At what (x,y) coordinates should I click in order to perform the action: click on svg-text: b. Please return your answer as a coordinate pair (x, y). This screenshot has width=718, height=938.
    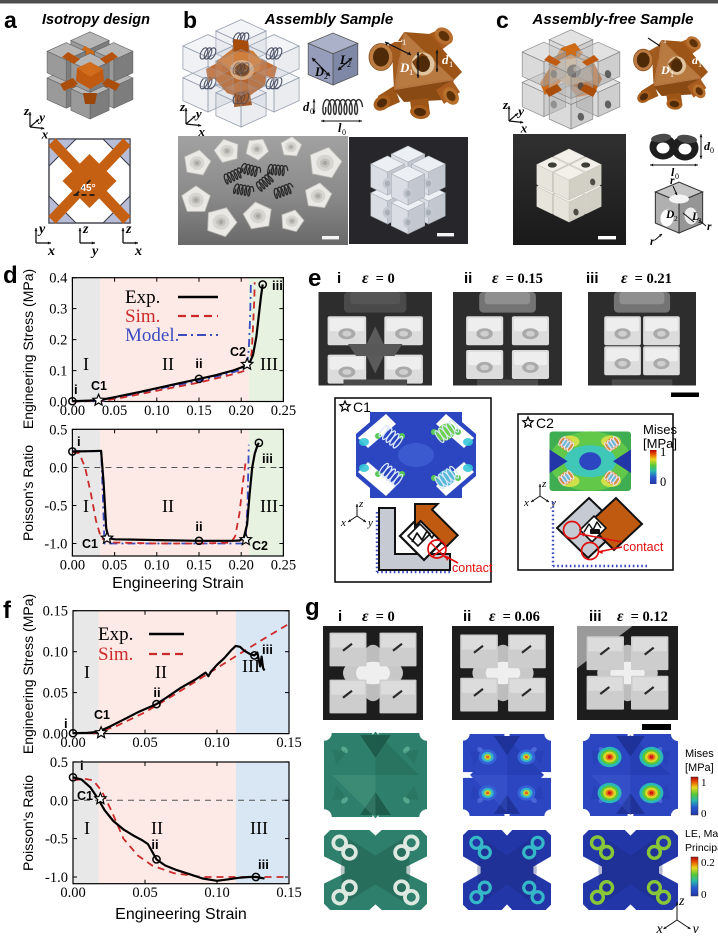
    Looking at the image, I should click on (190, 20).